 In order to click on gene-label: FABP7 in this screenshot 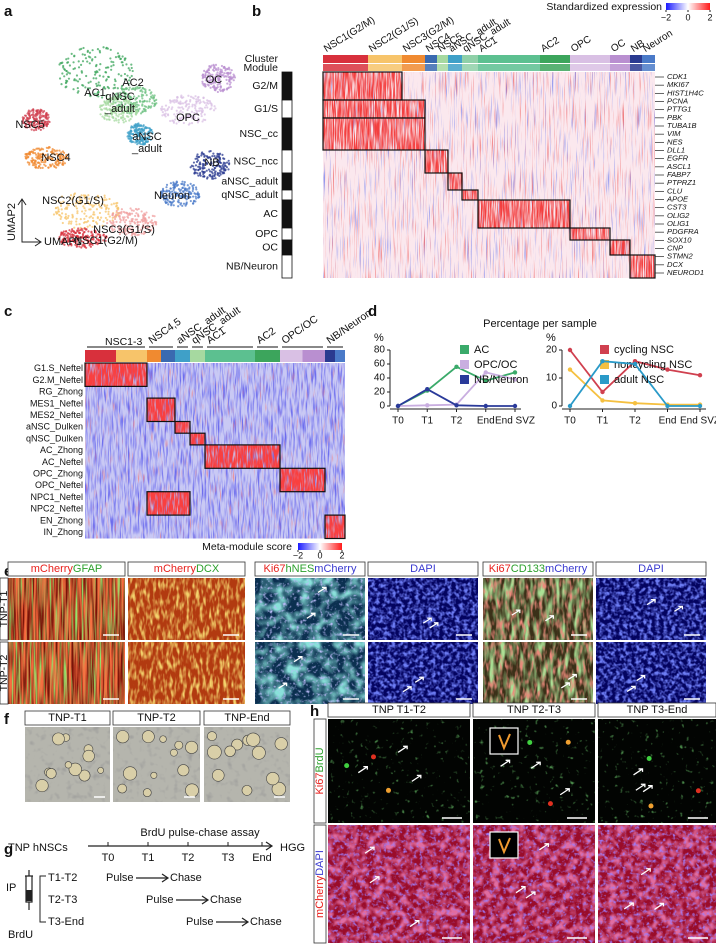, I will do `click(679, 174)`.